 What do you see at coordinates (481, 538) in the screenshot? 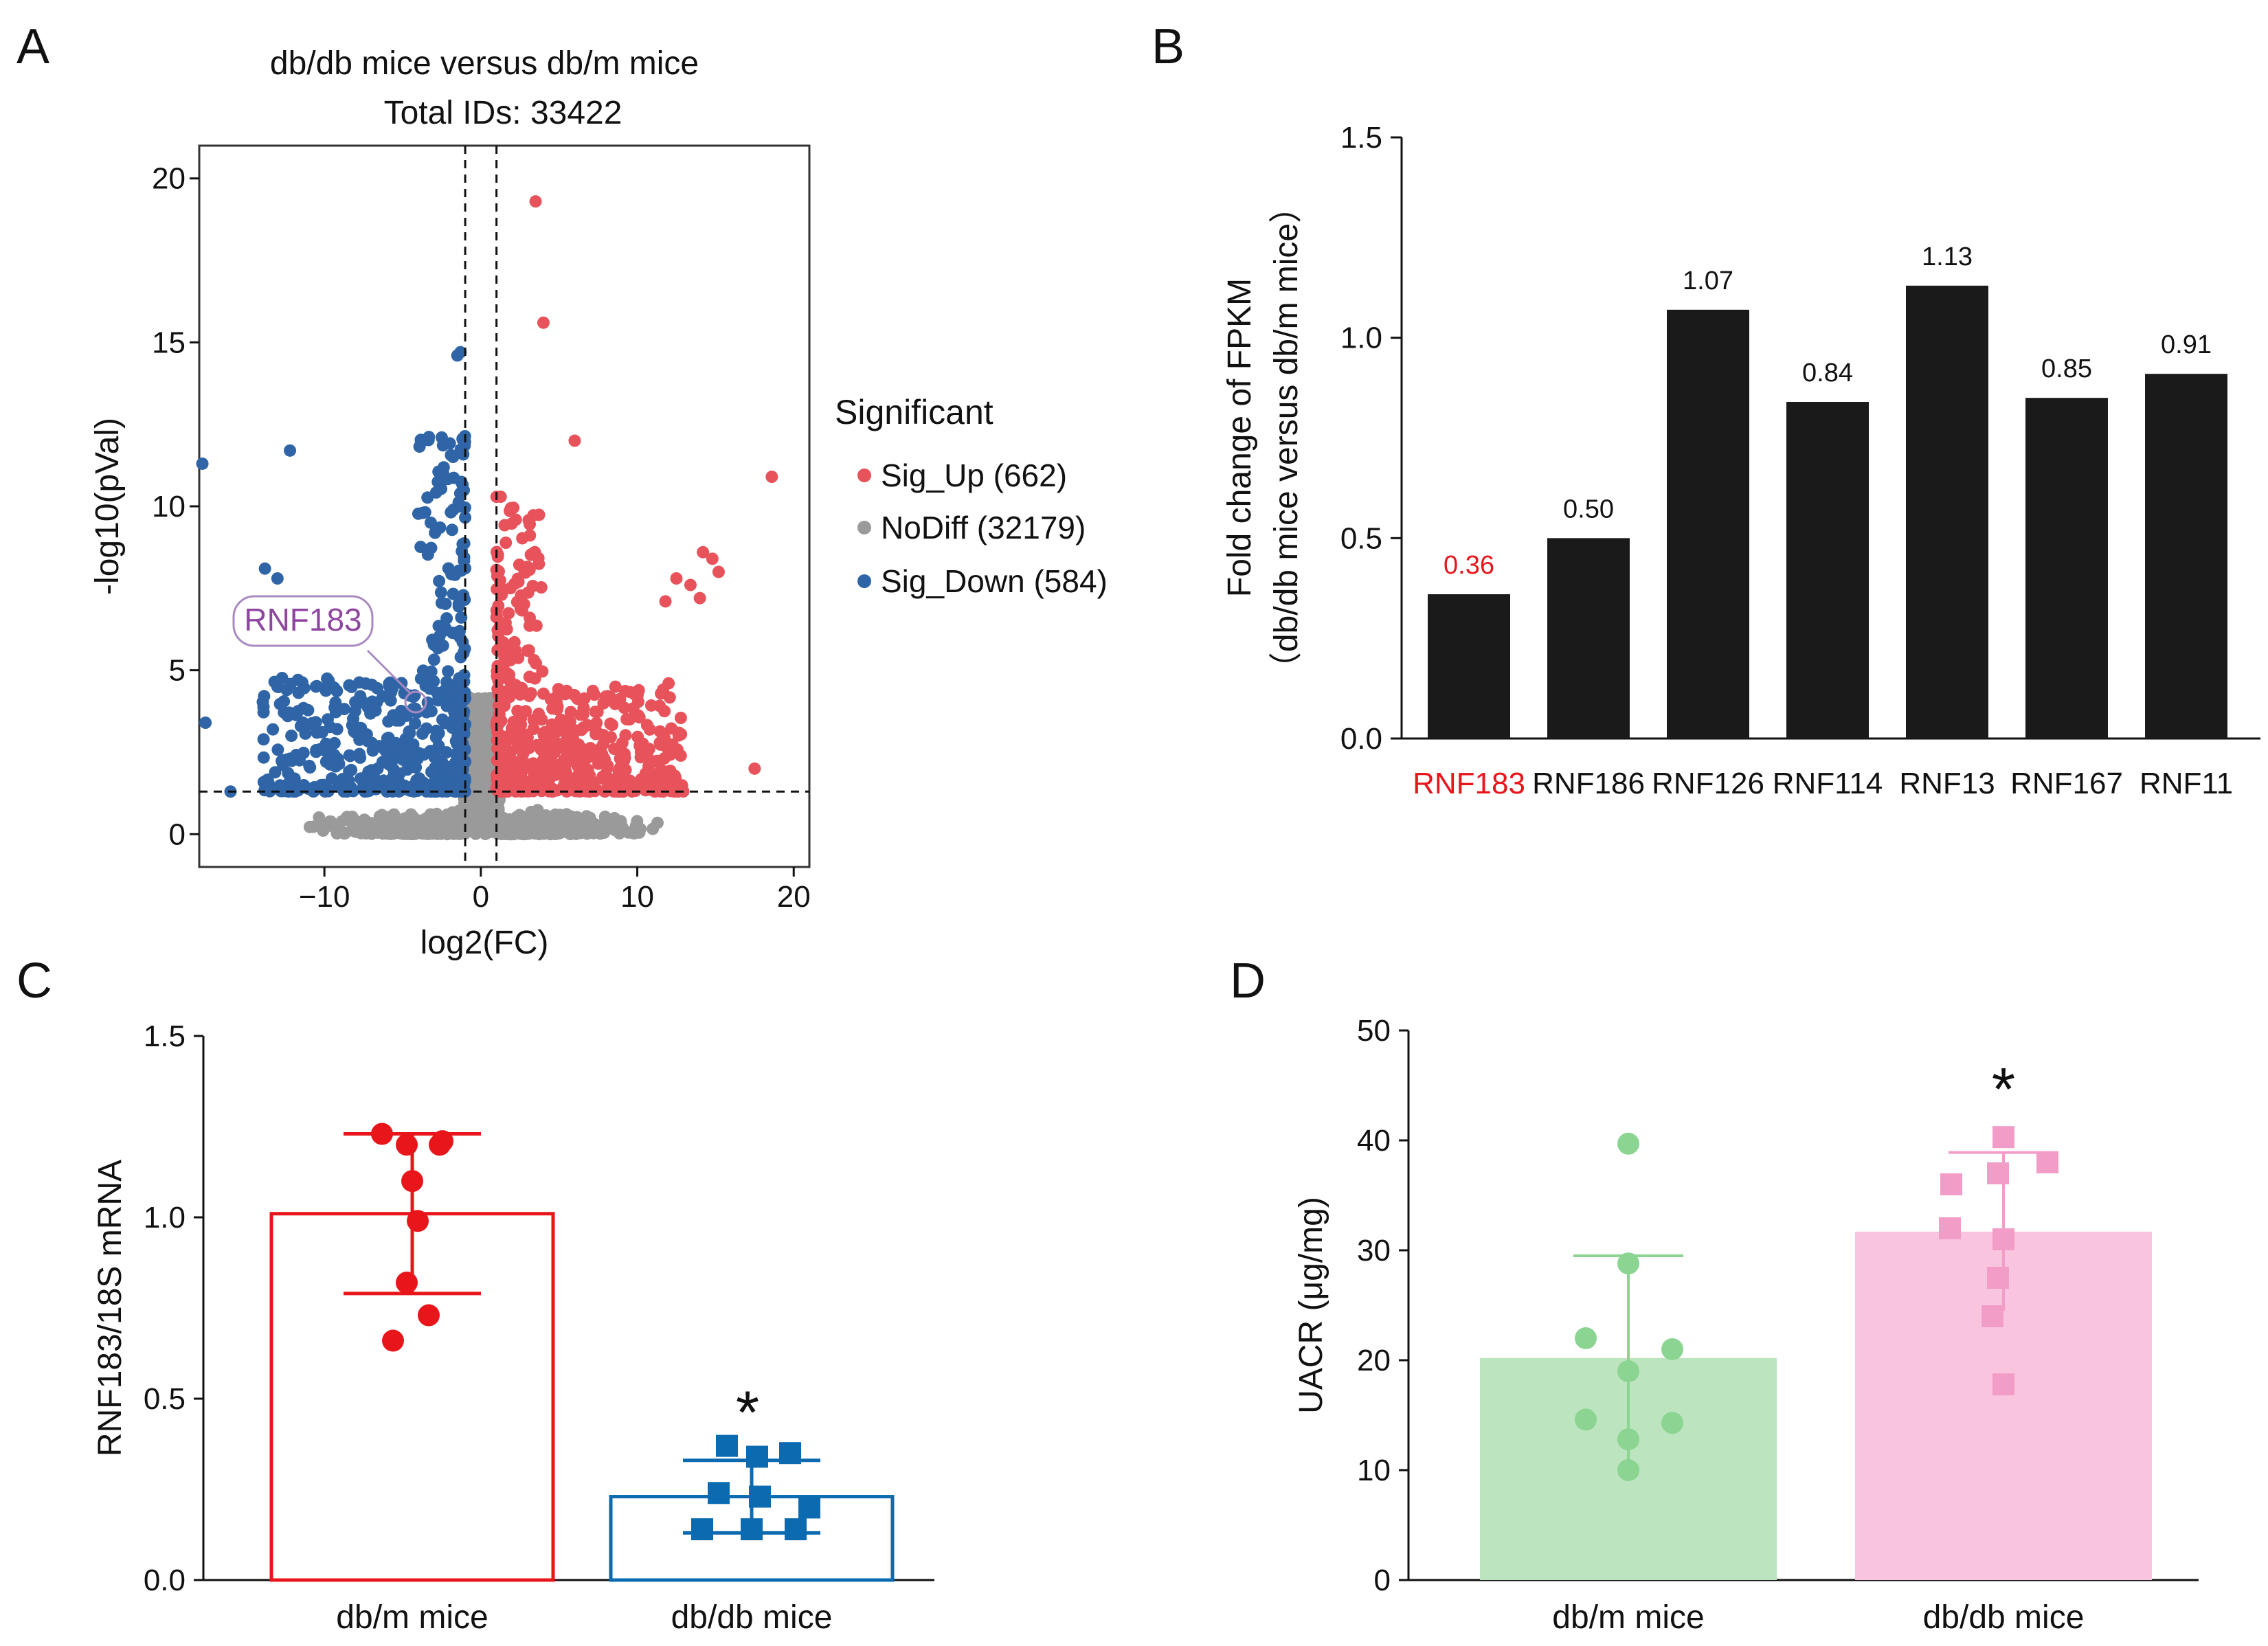
I see `volcano-axis-ticks: −10 0 10 20 0 5 10 15 20` at bounding box center [481, 538].